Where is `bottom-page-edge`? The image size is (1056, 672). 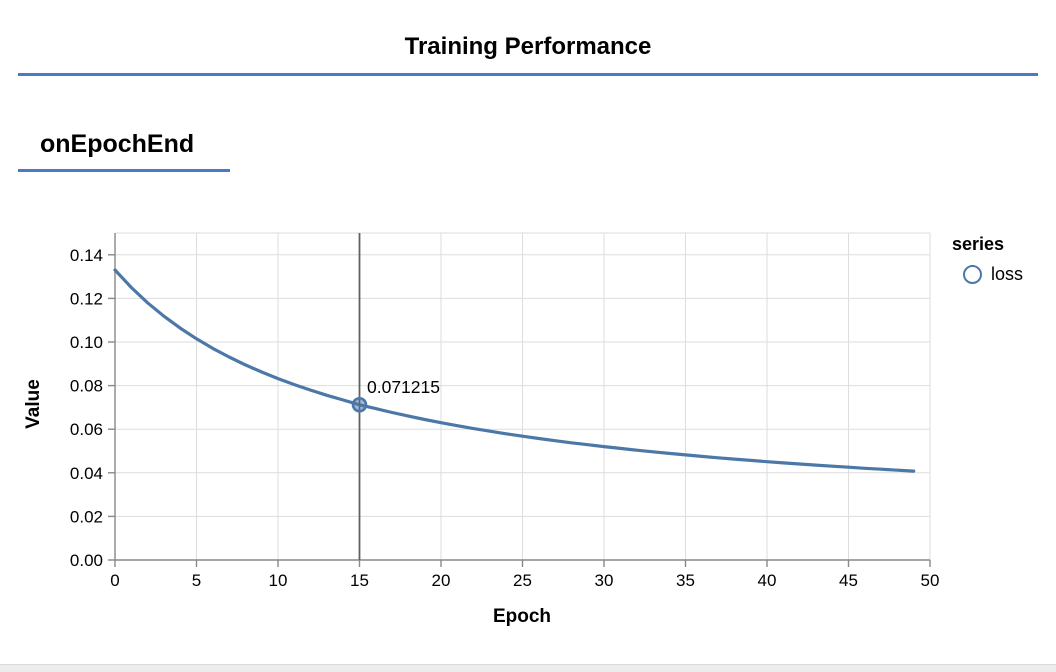
bottom-page-edge is located at coordinates (528, 668).